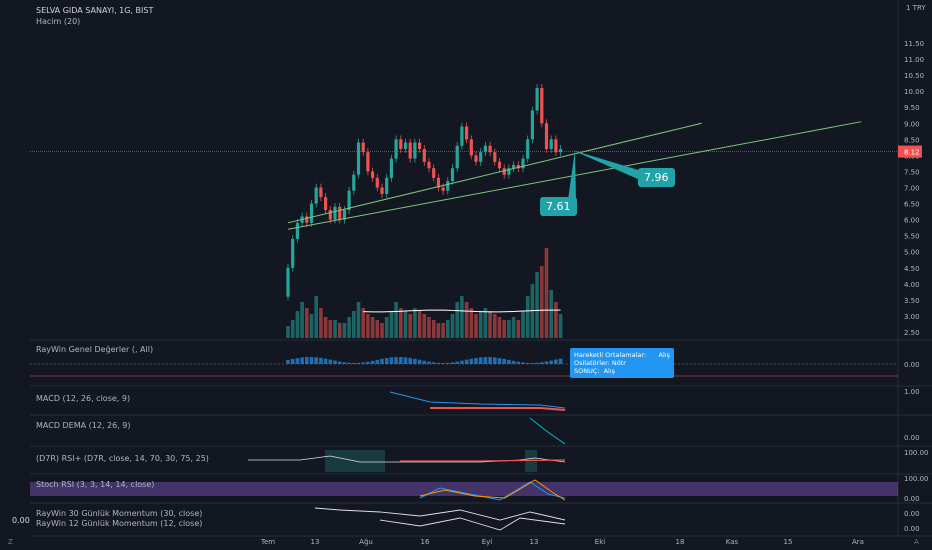 The image size is (932, 550). Describe the element at coordinates (916, 542) in the screenshot. I see `corner-right: A` at that location.